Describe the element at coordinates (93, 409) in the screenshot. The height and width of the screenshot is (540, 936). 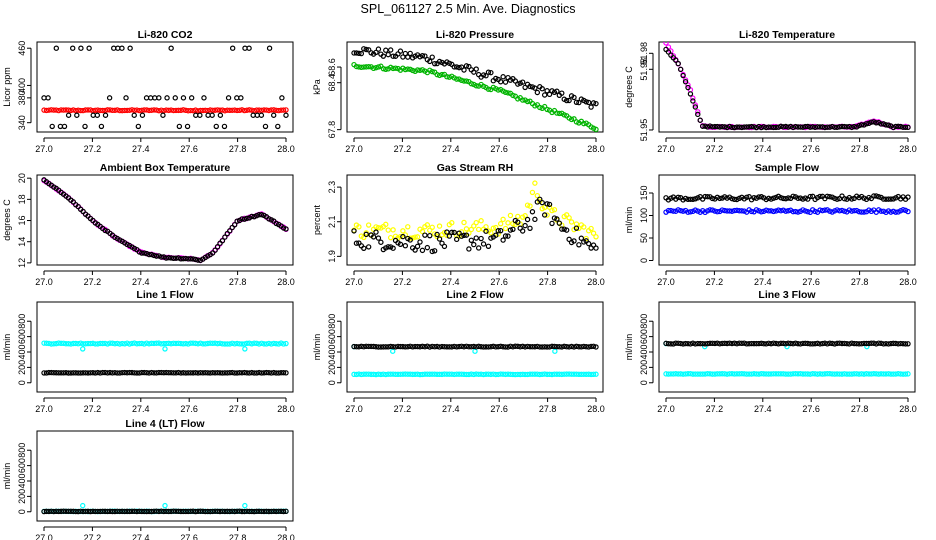
I see `x-tick-label: 27.2` at that location.